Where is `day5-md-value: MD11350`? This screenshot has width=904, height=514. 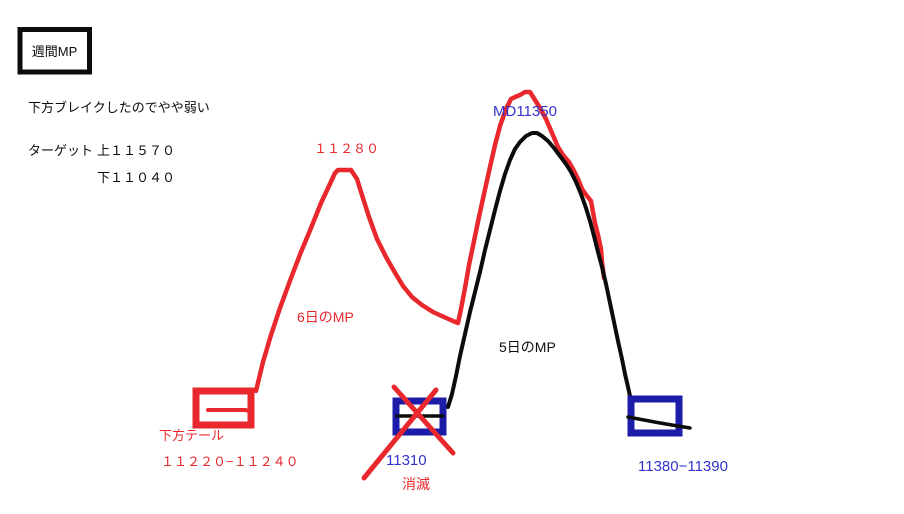 day5-md-value: MD11350 is located at coordinates (525, 111).